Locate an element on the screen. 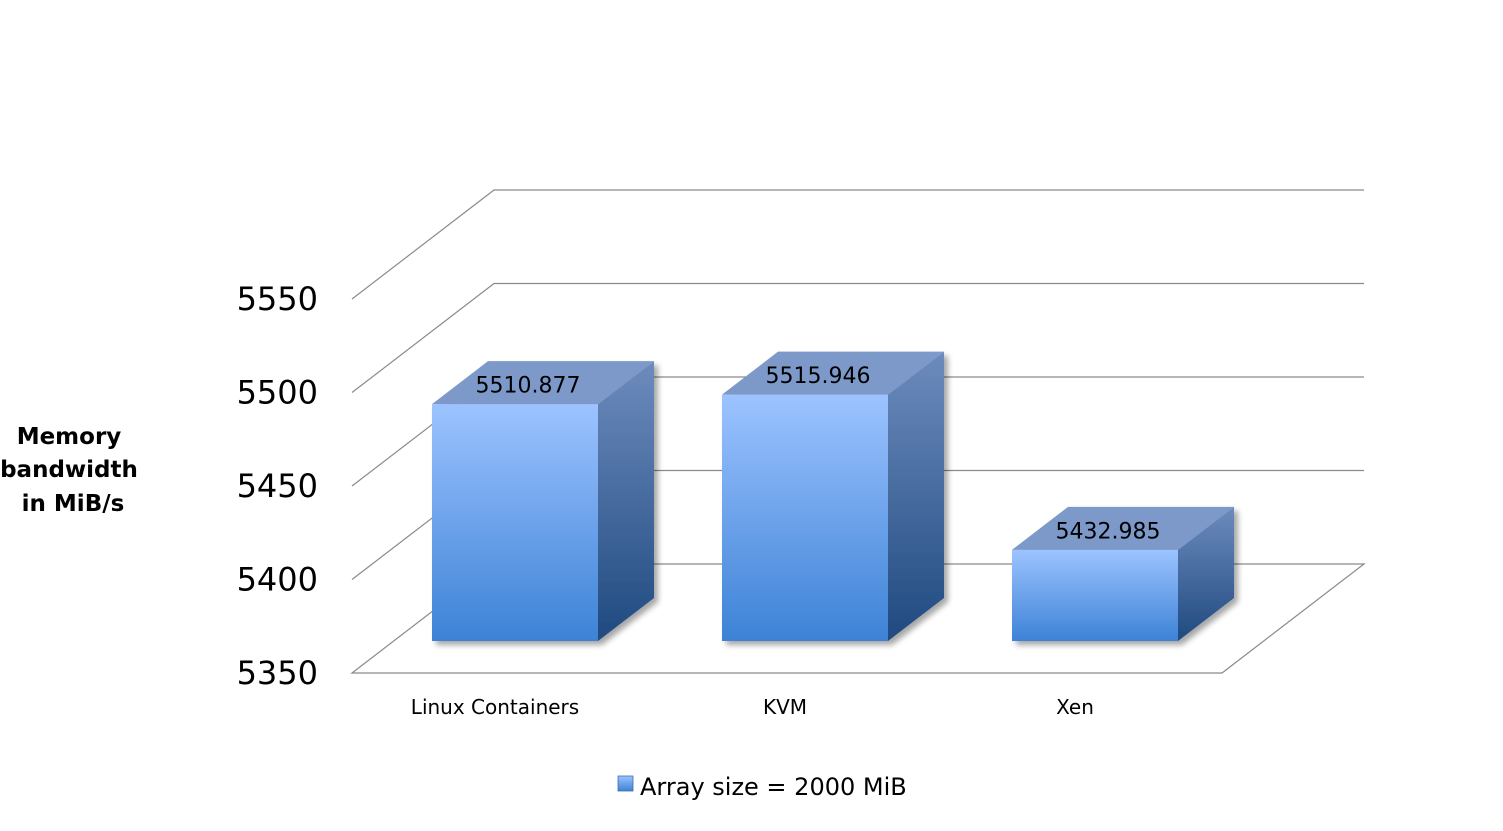 This screenshot has height=831, width=1503. x-tick-label: Linux Containers is located at coordinates (495, 707).